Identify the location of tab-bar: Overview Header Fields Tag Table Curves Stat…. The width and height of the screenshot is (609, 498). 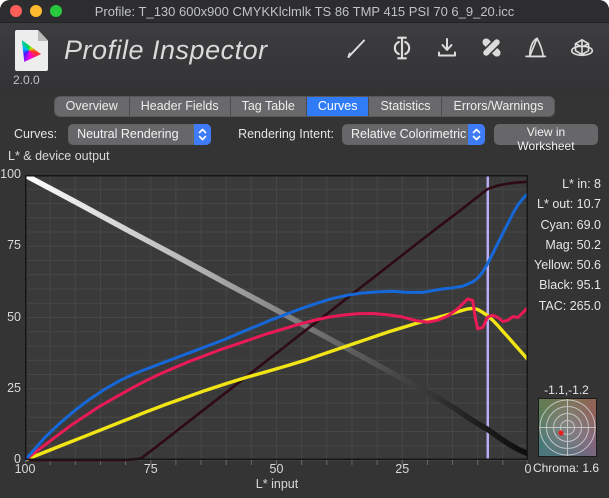
(304, 106).